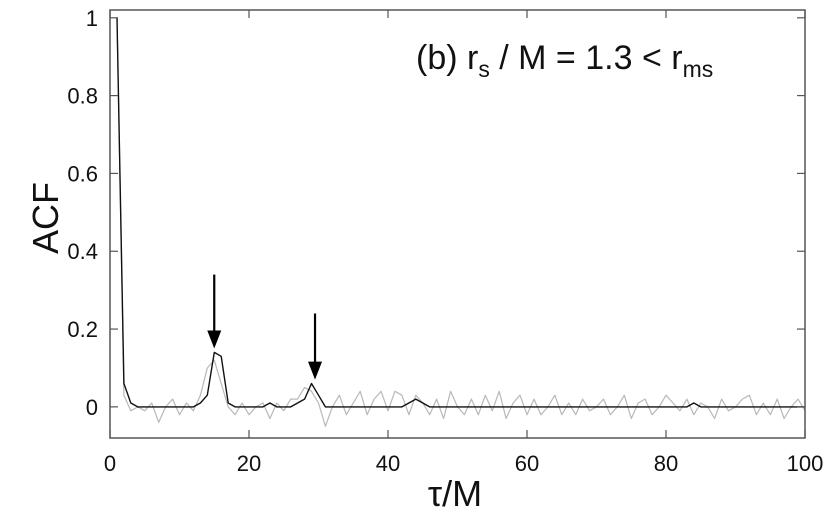 Image resolution: width=830 pixels, height=524 pixels. I want to click on y-tick-label: 0.8, so click(82, 96).